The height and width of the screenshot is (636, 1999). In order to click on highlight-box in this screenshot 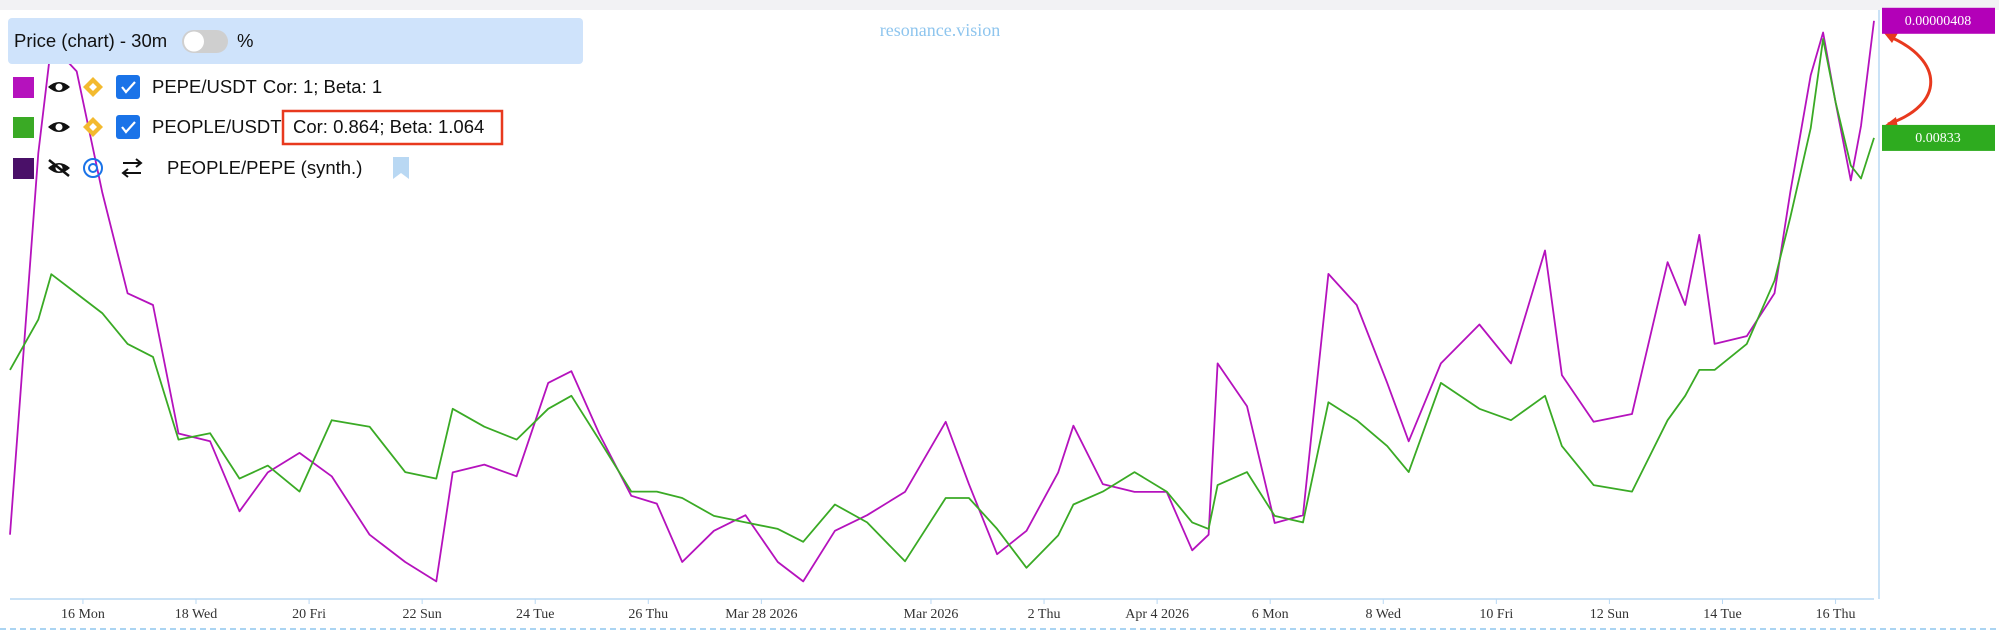, I will do `click(392, 127)`.